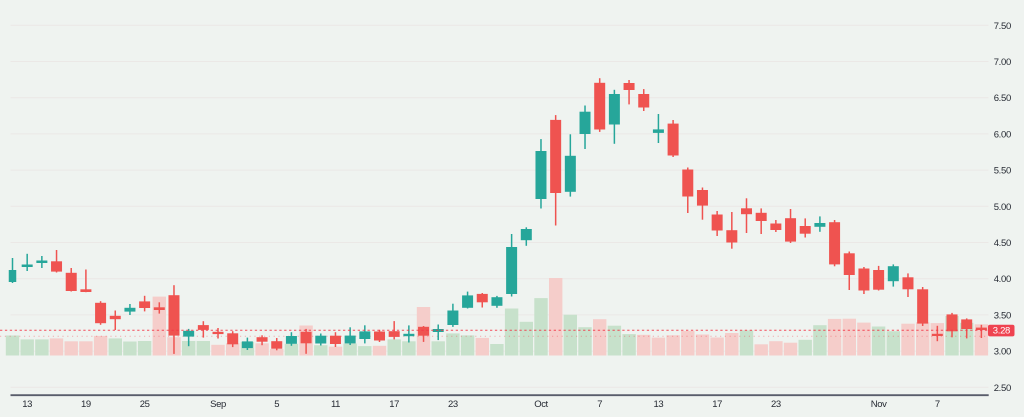 This screenshot has width=1024, height=417. I want to click on svg-text: 5.50, so click(1002, 171).